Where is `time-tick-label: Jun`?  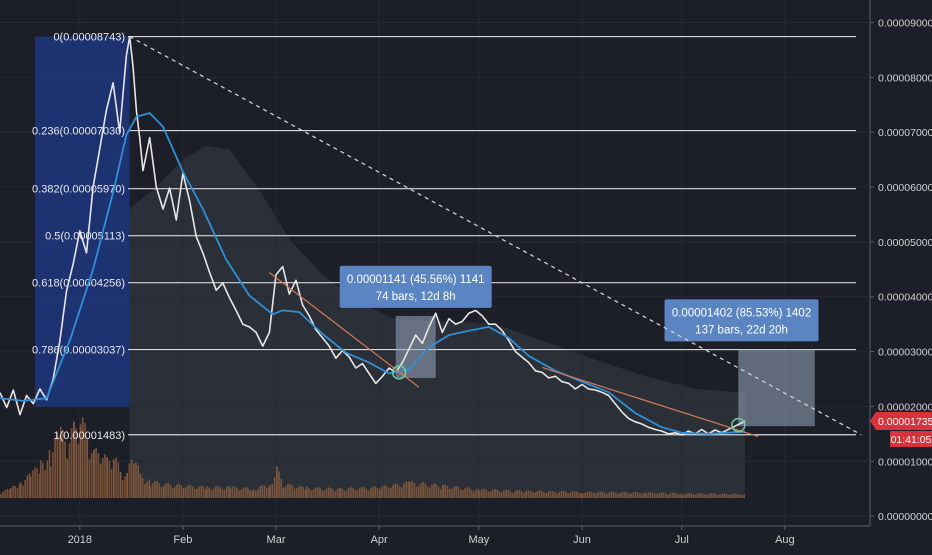
time-tick-label: Jun is located at coordinates (582, 540).